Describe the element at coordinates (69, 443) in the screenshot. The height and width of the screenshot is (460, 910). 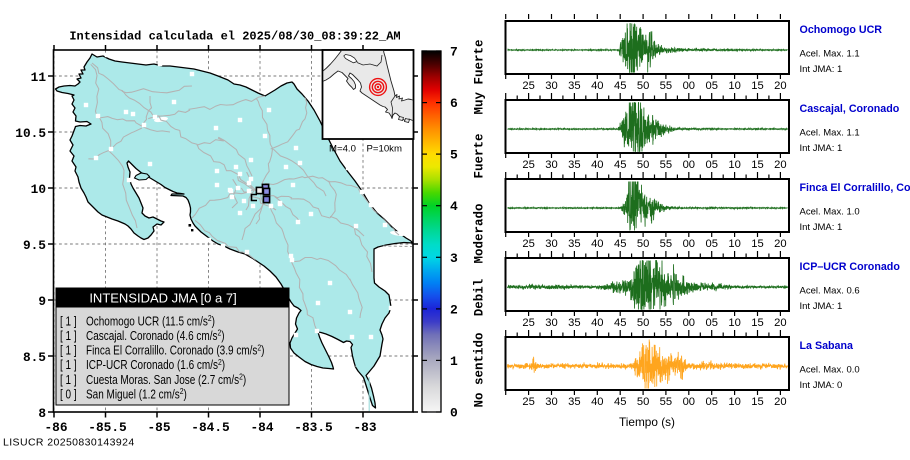
I see `svg-text: LISUCR 20250830143924` at that location.